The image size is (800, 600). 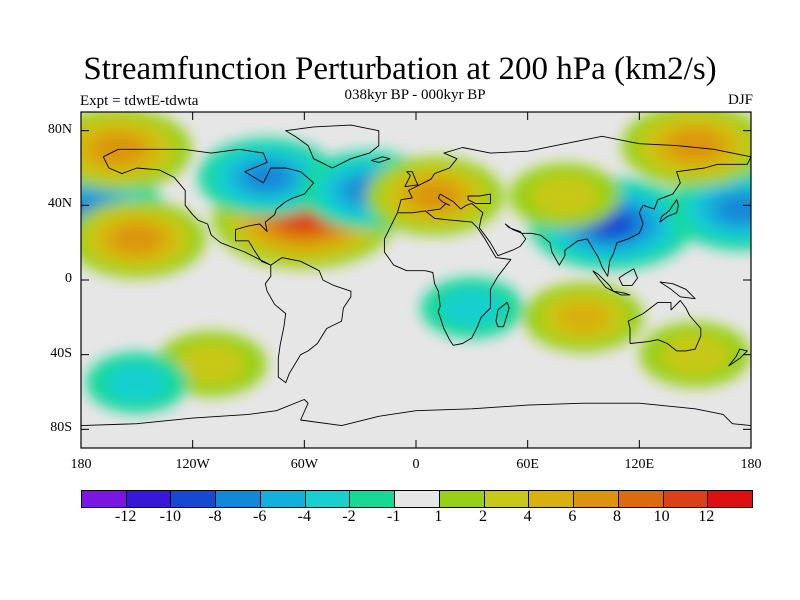 What do you see at coordinates (527, 464) in the screenshot?
I see `lon-label: 60E` at bounding box center [527, 464].